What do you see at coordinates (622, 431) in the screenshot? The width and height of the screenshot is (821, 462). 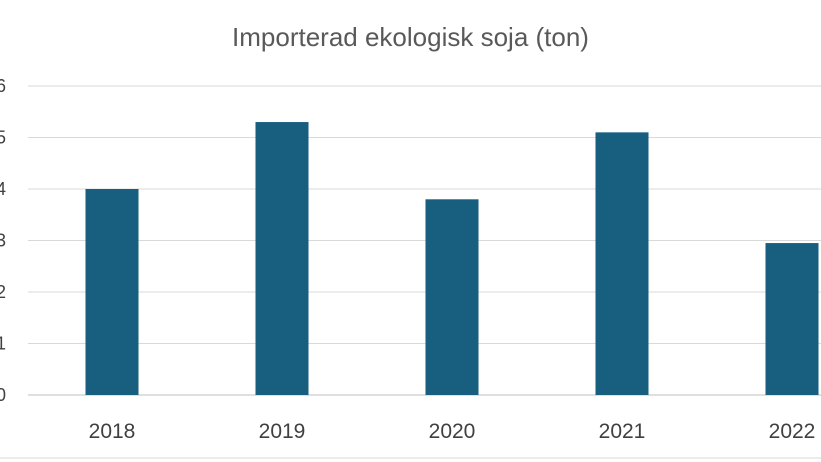 I see `x-tick-label-2021: 2021` at bounding box center [622, 431].